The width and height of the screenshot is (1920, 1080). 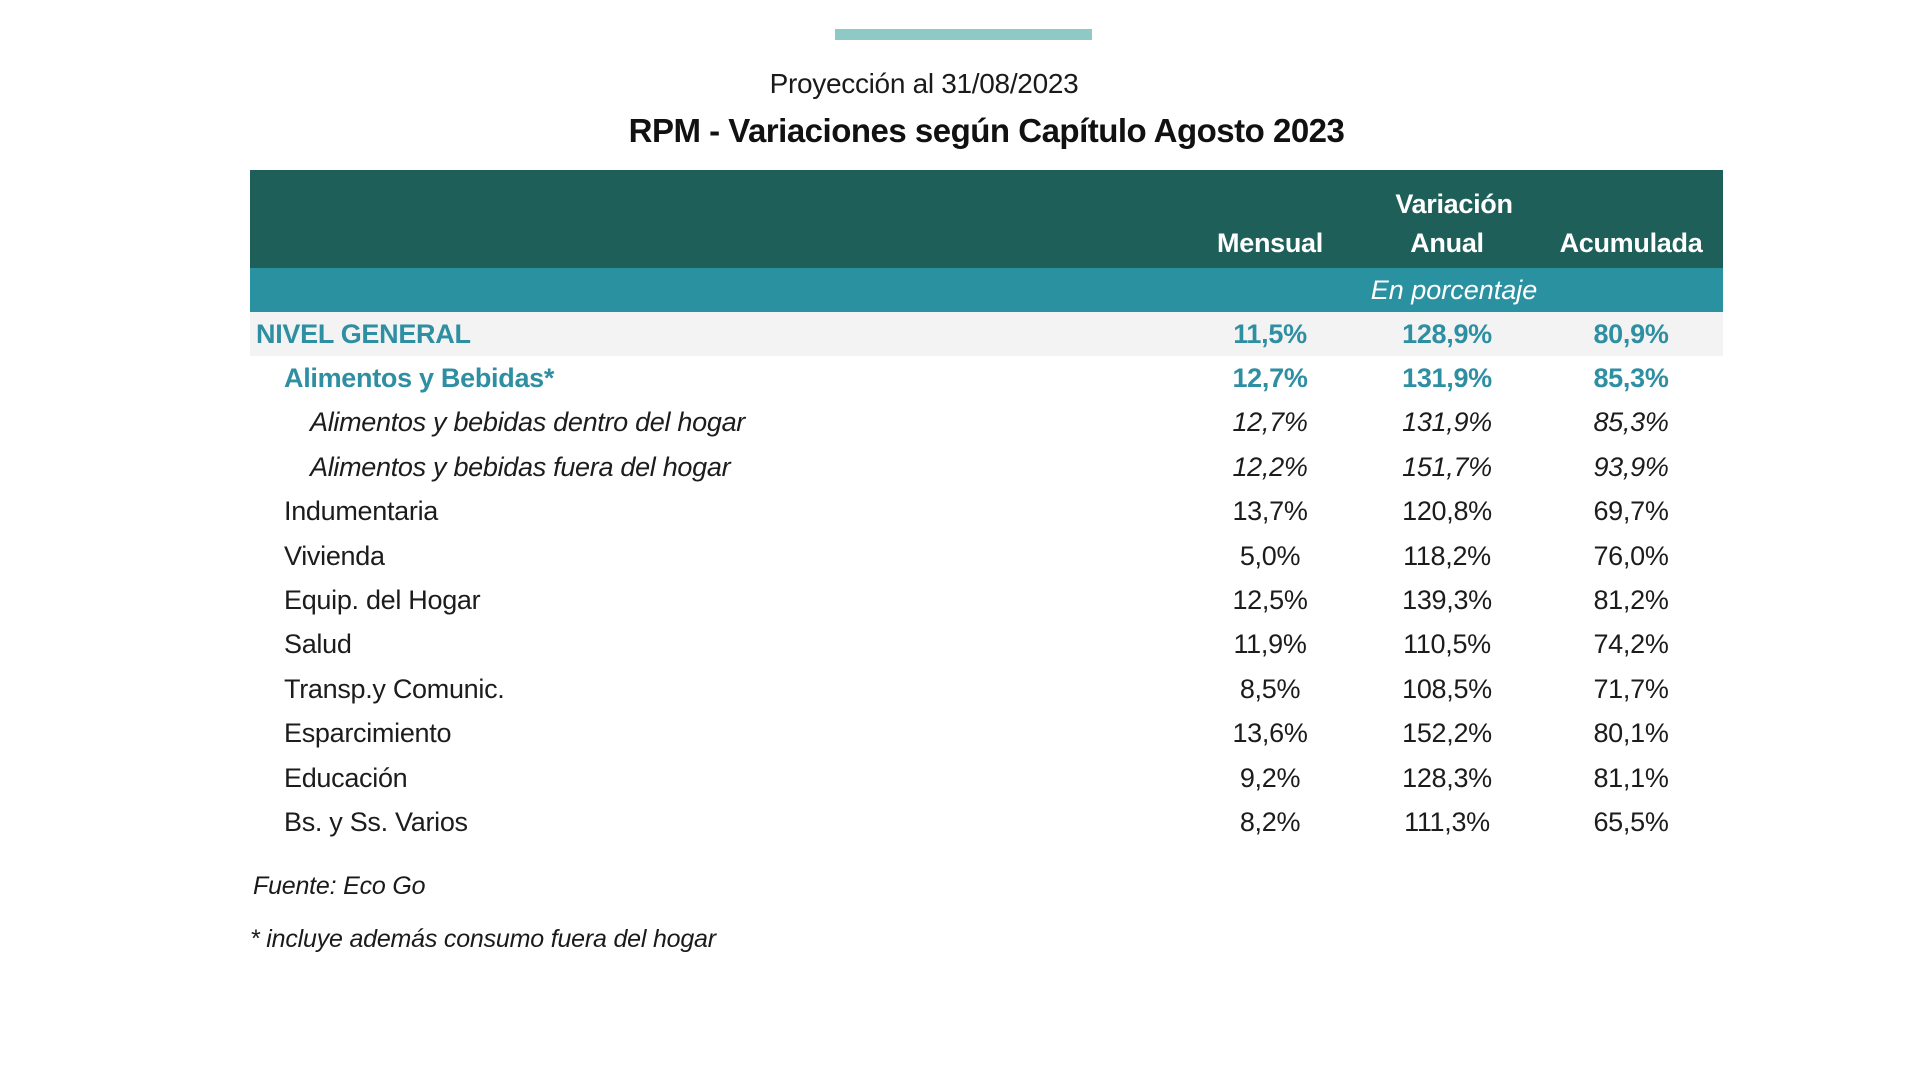 I want to click on table-row: Equip. del Hogar 12,5% 139,3% 81,2%, so click(x=986, y=600).